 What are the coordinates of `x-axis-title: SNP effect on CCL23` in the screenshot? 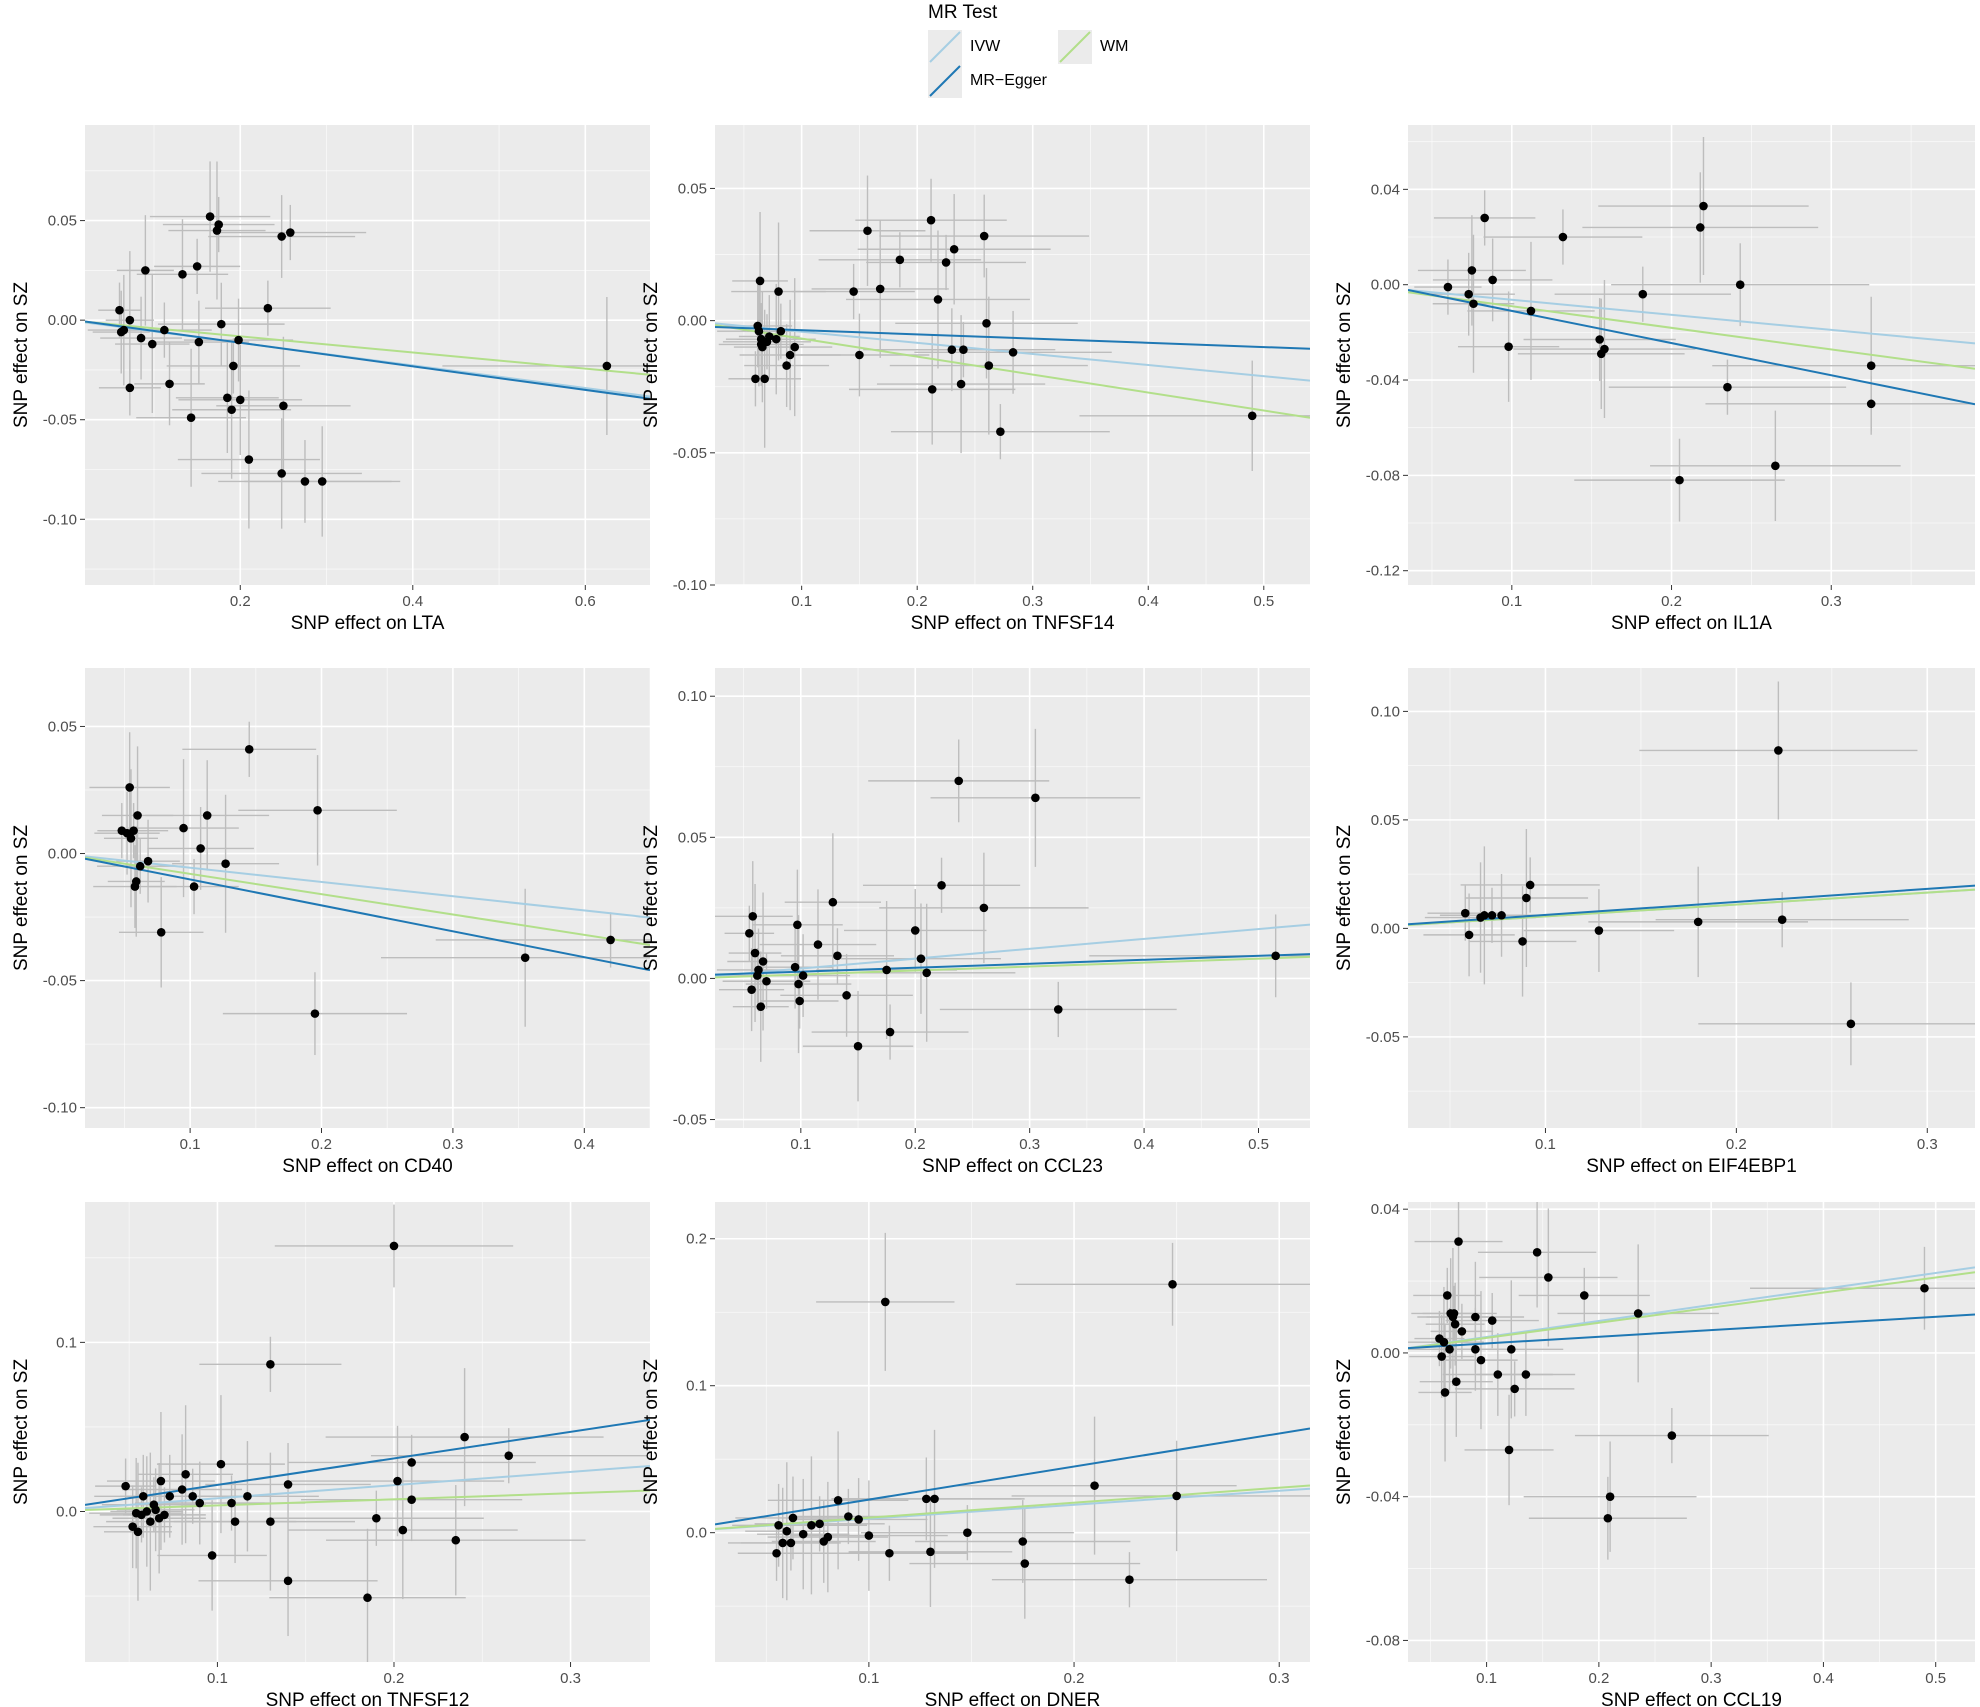 It's located at (1012, 1166).